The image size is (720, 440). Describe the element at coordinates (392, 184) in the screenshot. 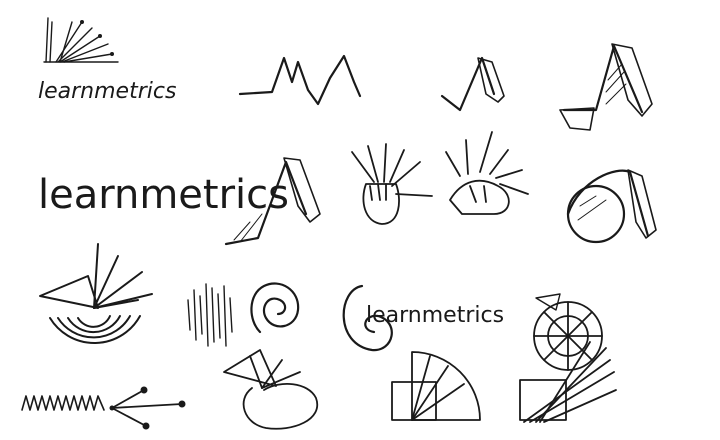

I see `sketch-hand-burst` at that location.